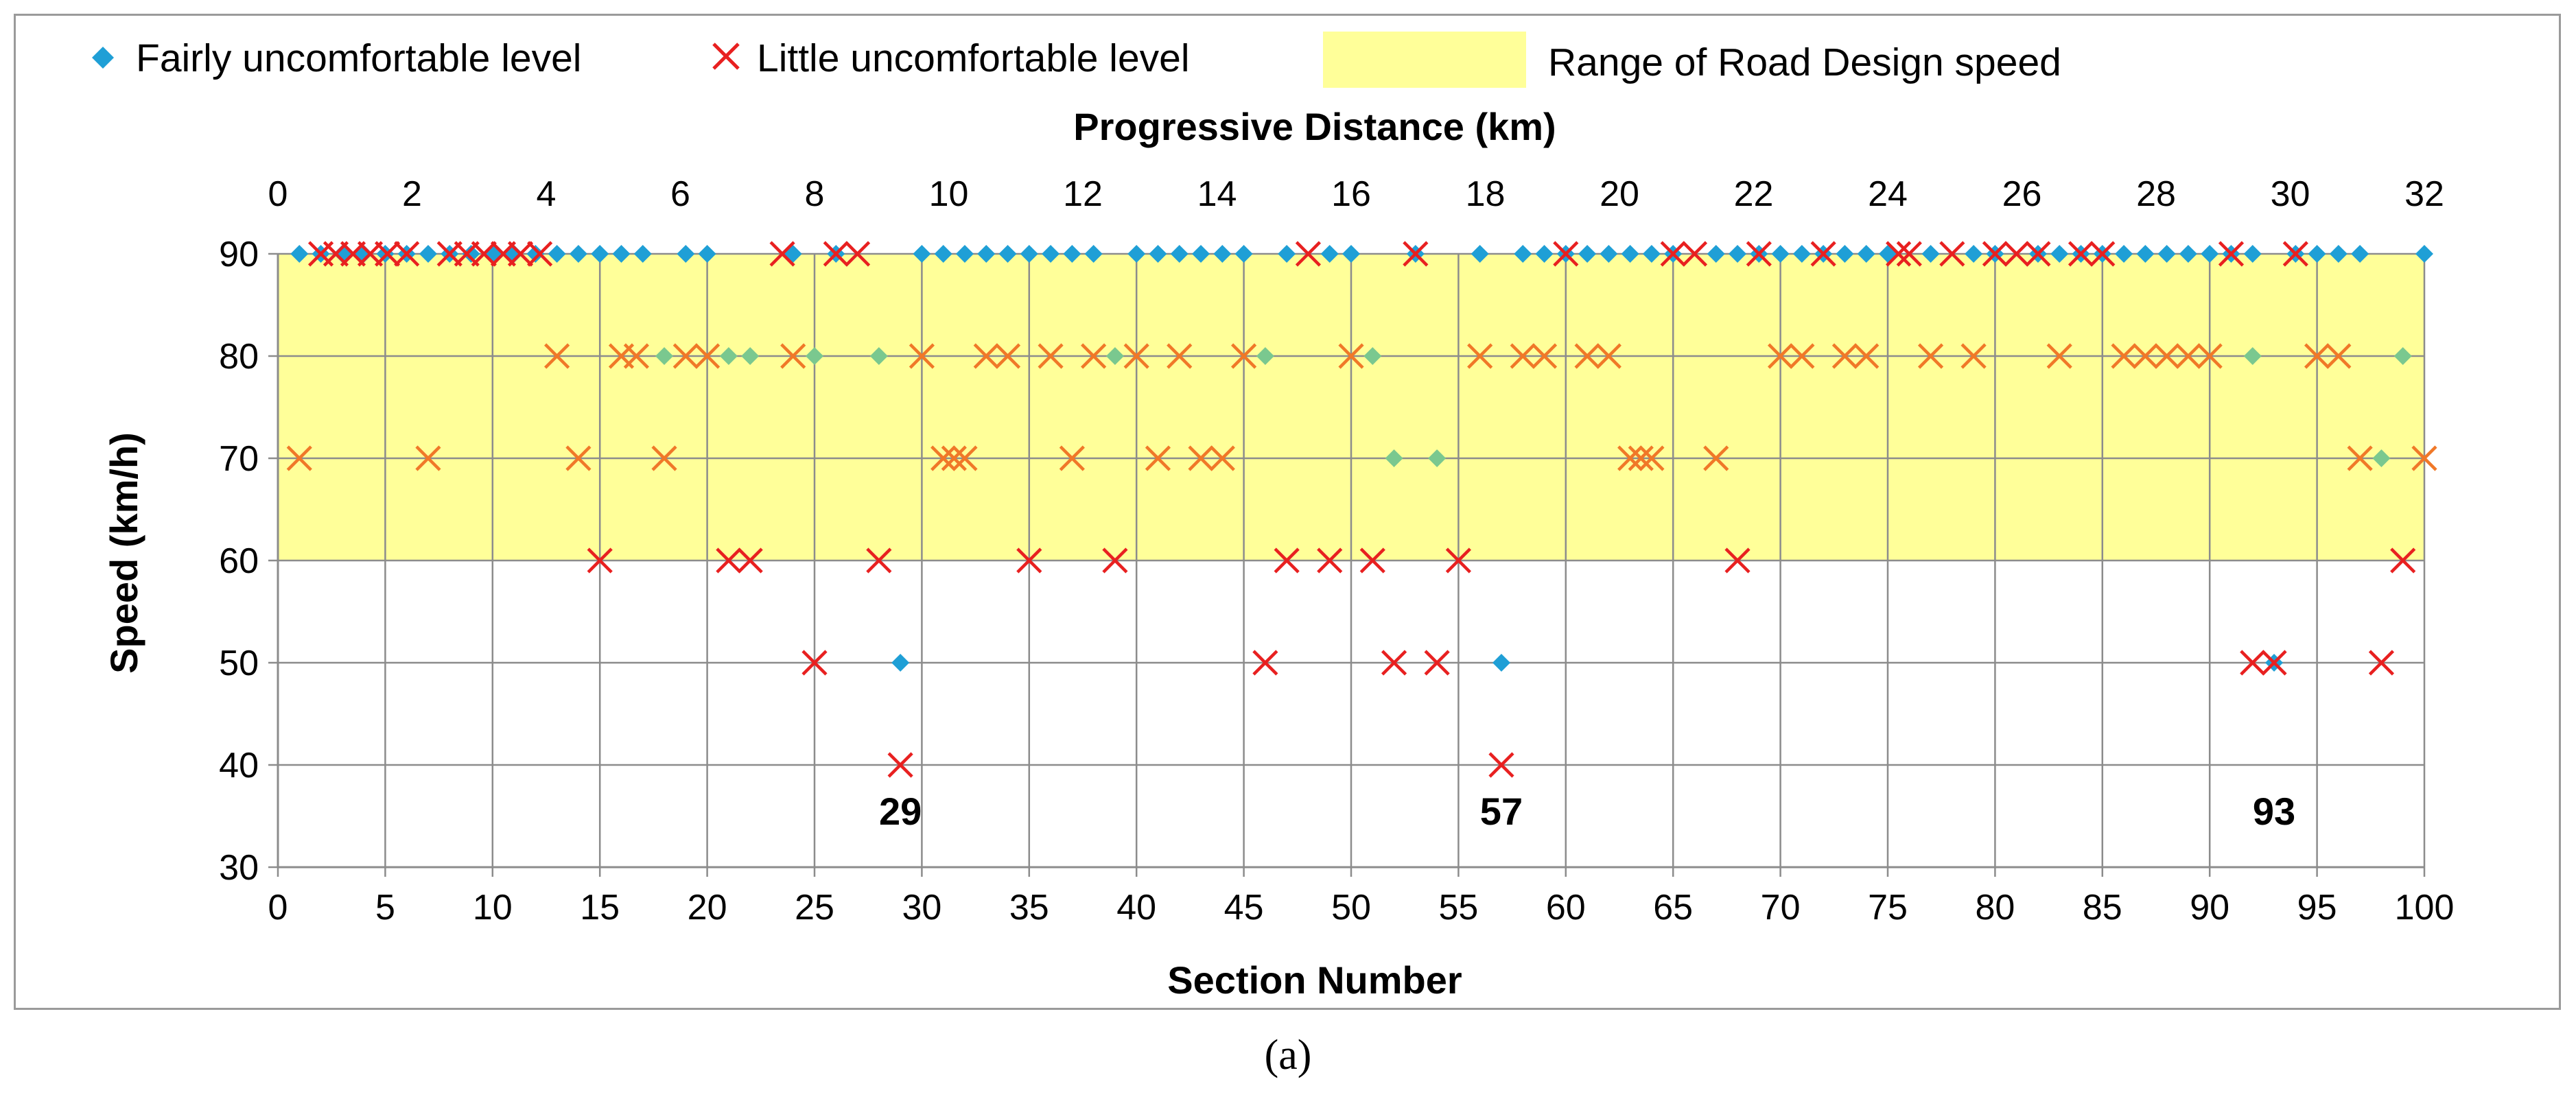 Image resolution: width=2576 pixels, height=1097 pixels. What do you see at coordinates (1136, 908) in the screenshot?
I see `x-tick-label: 40` at bounding box center [1136, 908].